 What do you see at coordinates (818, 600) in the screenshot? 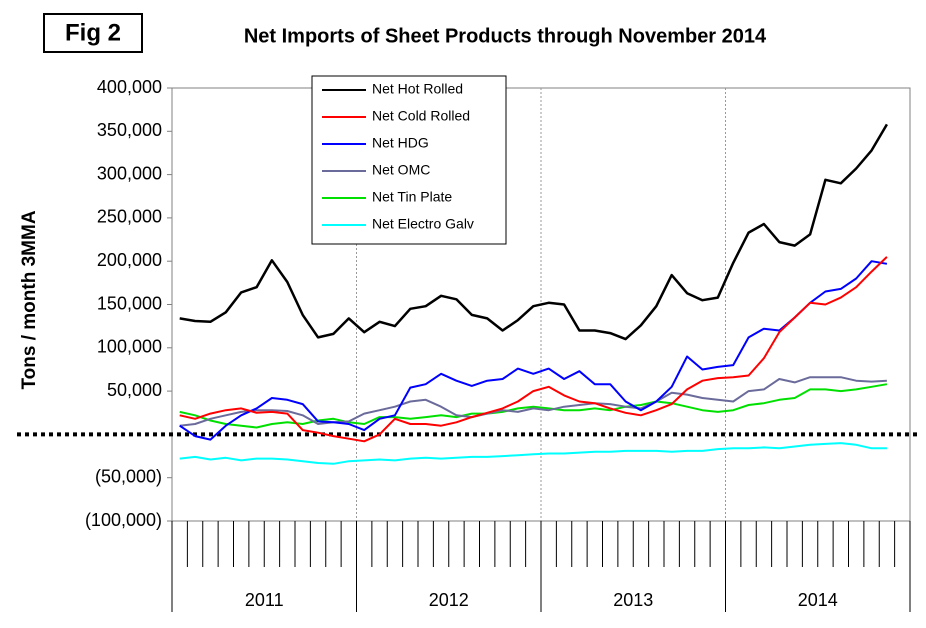
I see `x-group-label: 2014` at bounding box center [818, 600].